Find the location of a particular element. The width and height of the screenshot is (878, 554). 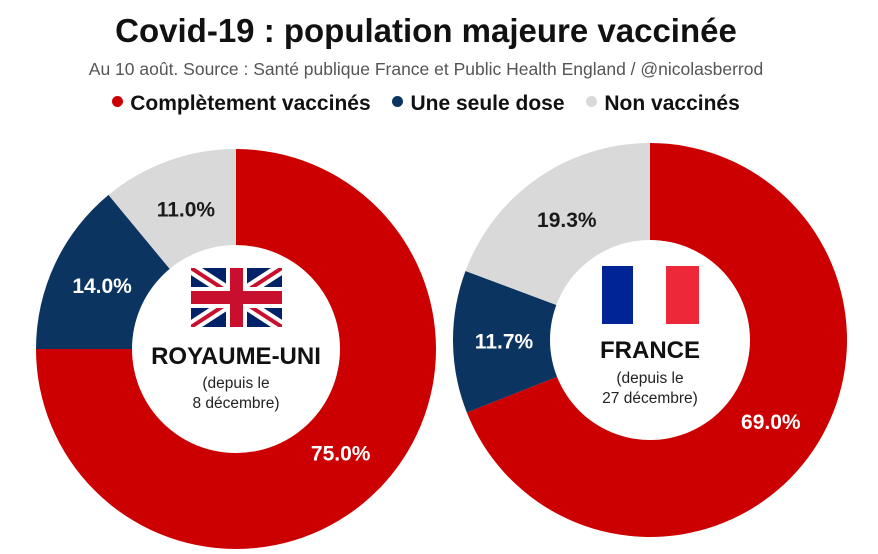

legend-label: Une seule dose is located at coordinates (487, 103).